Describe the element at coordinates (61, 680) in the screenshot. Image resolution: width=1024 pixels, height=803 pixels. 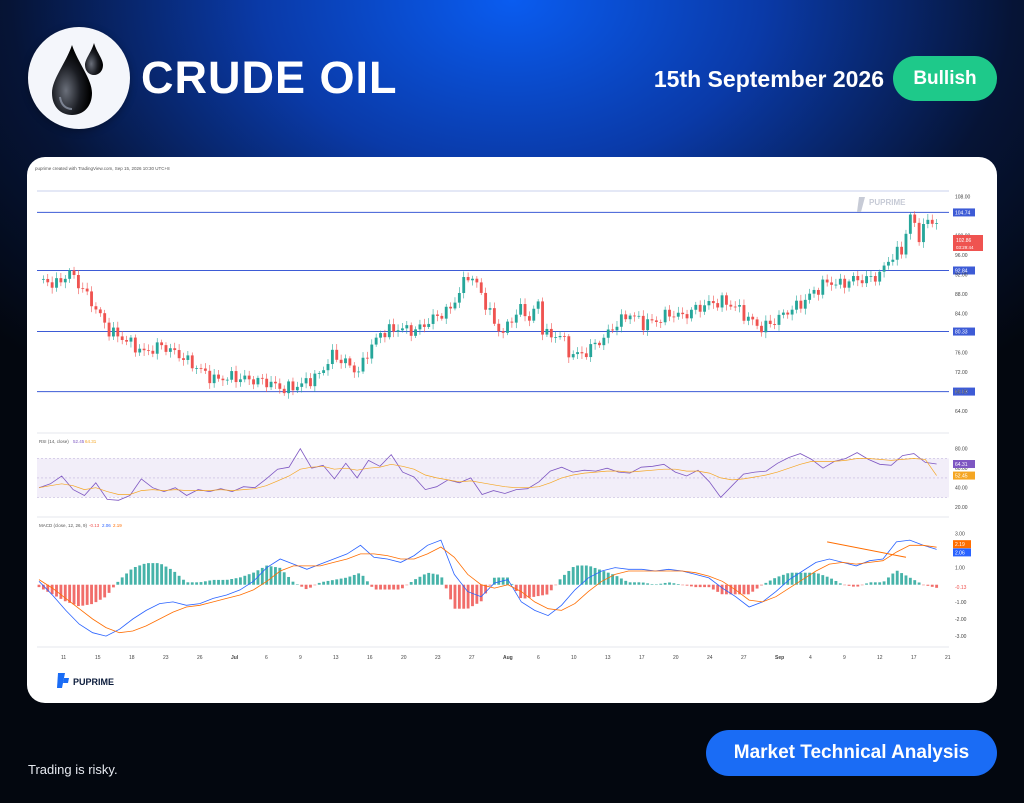
I see `brand-mark-icon` at that location.